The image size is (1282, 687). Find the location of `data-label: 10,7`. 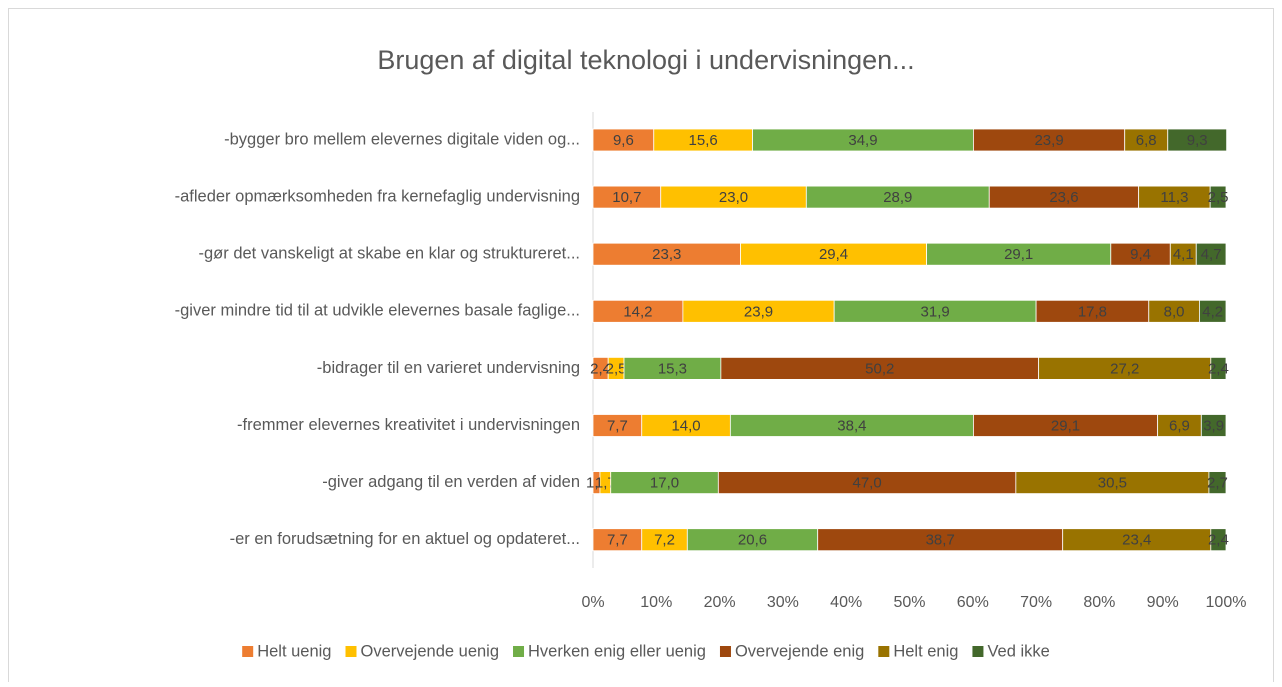

data-label: 10,7 is located at coordinates (626, 197).